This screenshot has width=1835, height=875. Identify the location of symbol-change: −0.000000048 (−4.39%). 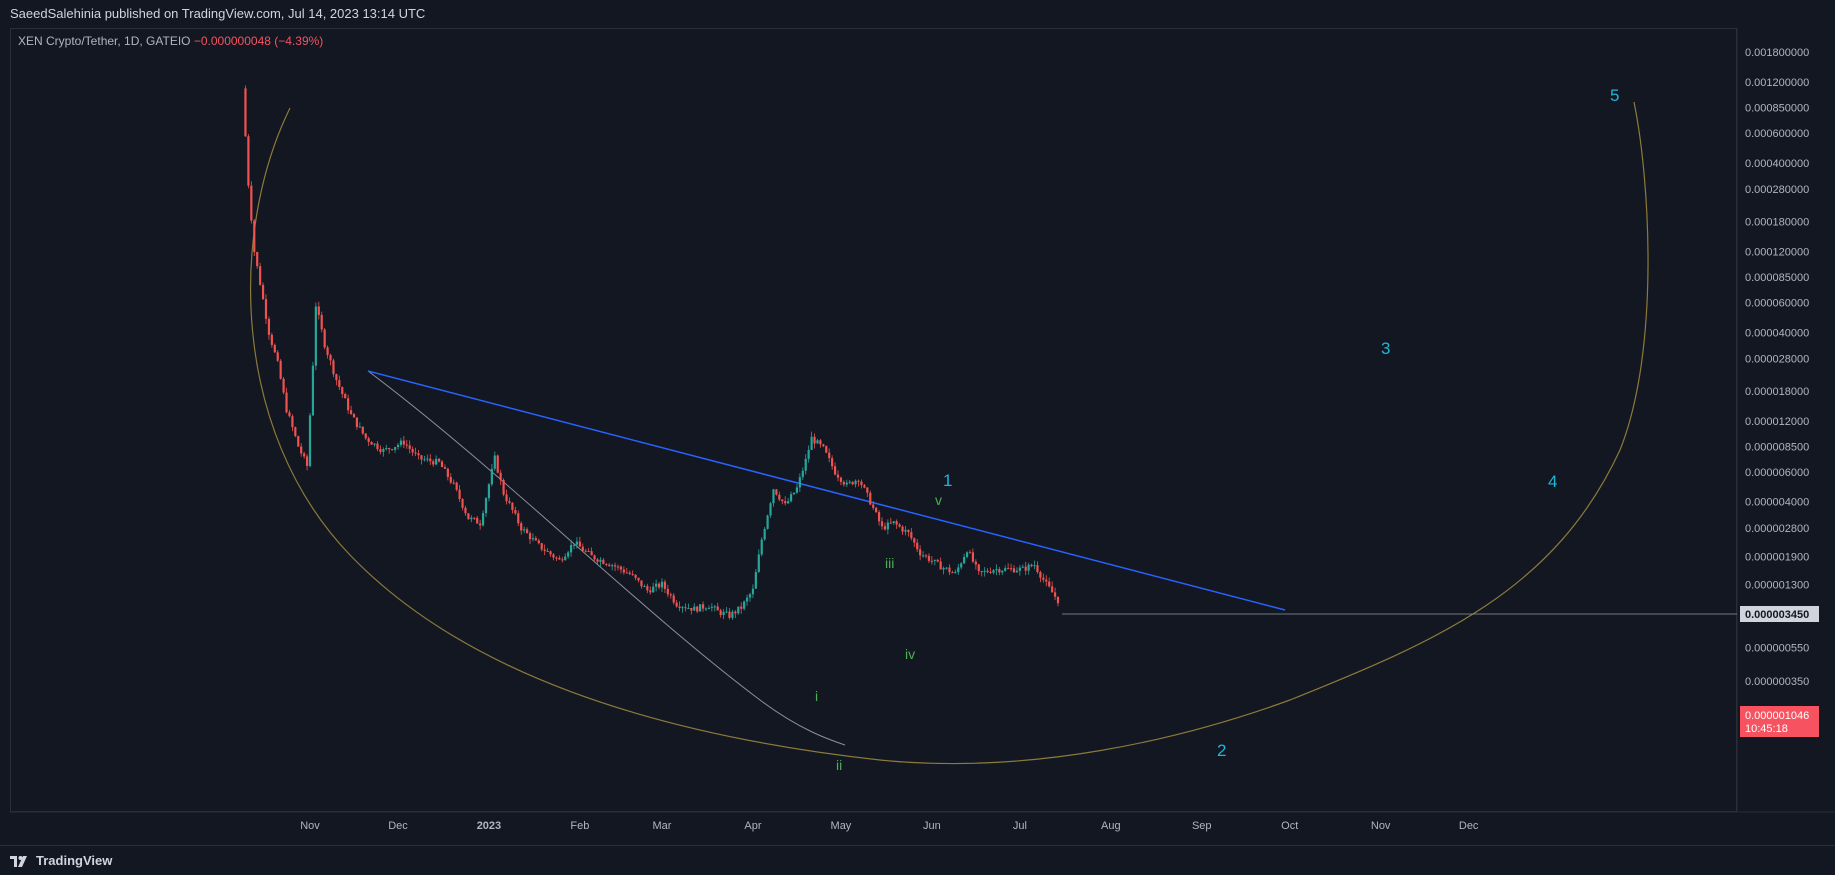
(258, 41).